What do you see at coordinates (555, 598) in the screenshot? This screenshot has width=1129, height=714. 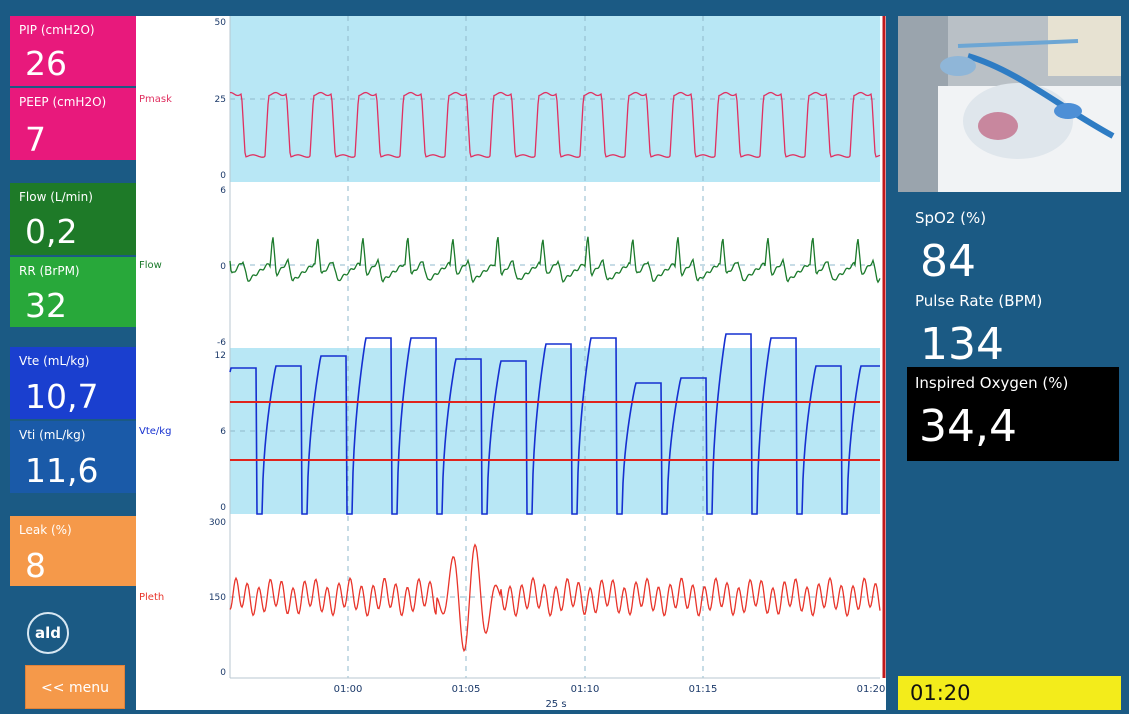 I see `pleth-waveform` at bounding box center [555, 598].